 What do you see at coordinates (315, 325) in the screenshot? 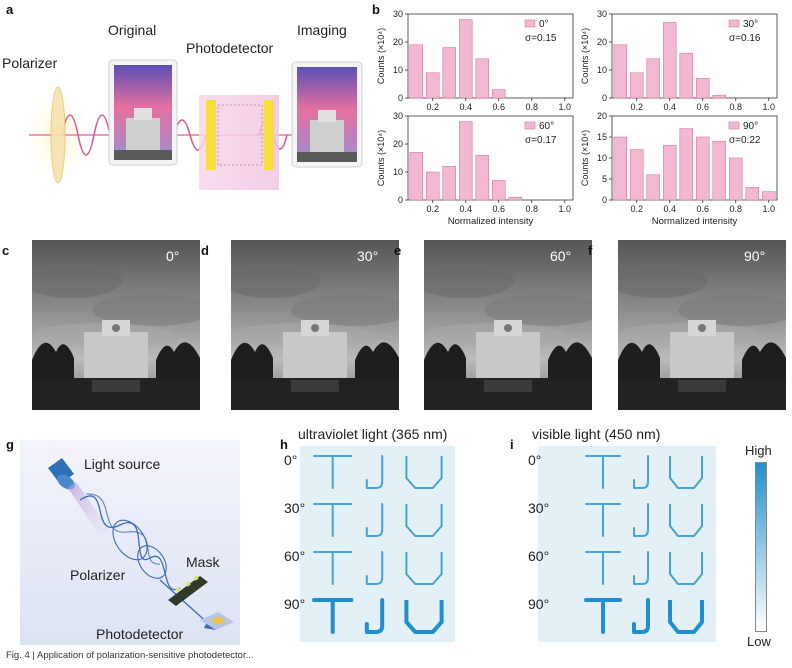
I see `grayscale-photo-d` at bounding box center [315, 325].